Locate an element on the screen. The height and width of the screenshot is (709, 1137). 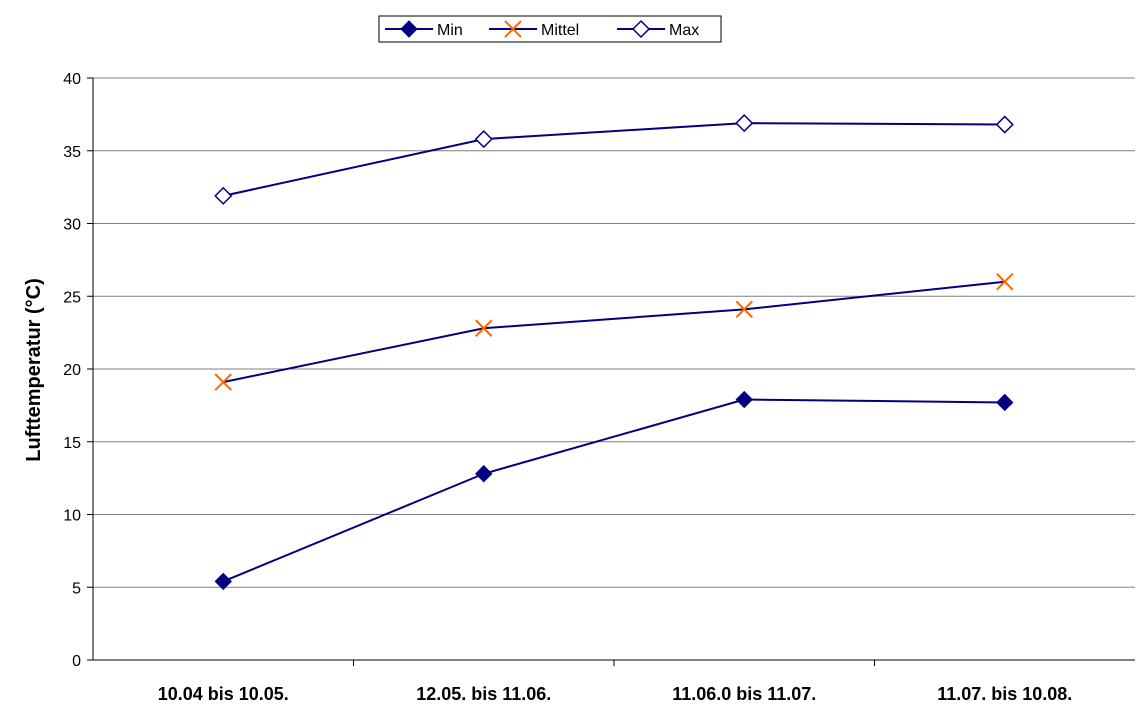
x-tick-label: 11.06.0 bis 11.07. is located at coordinates (744, 694).